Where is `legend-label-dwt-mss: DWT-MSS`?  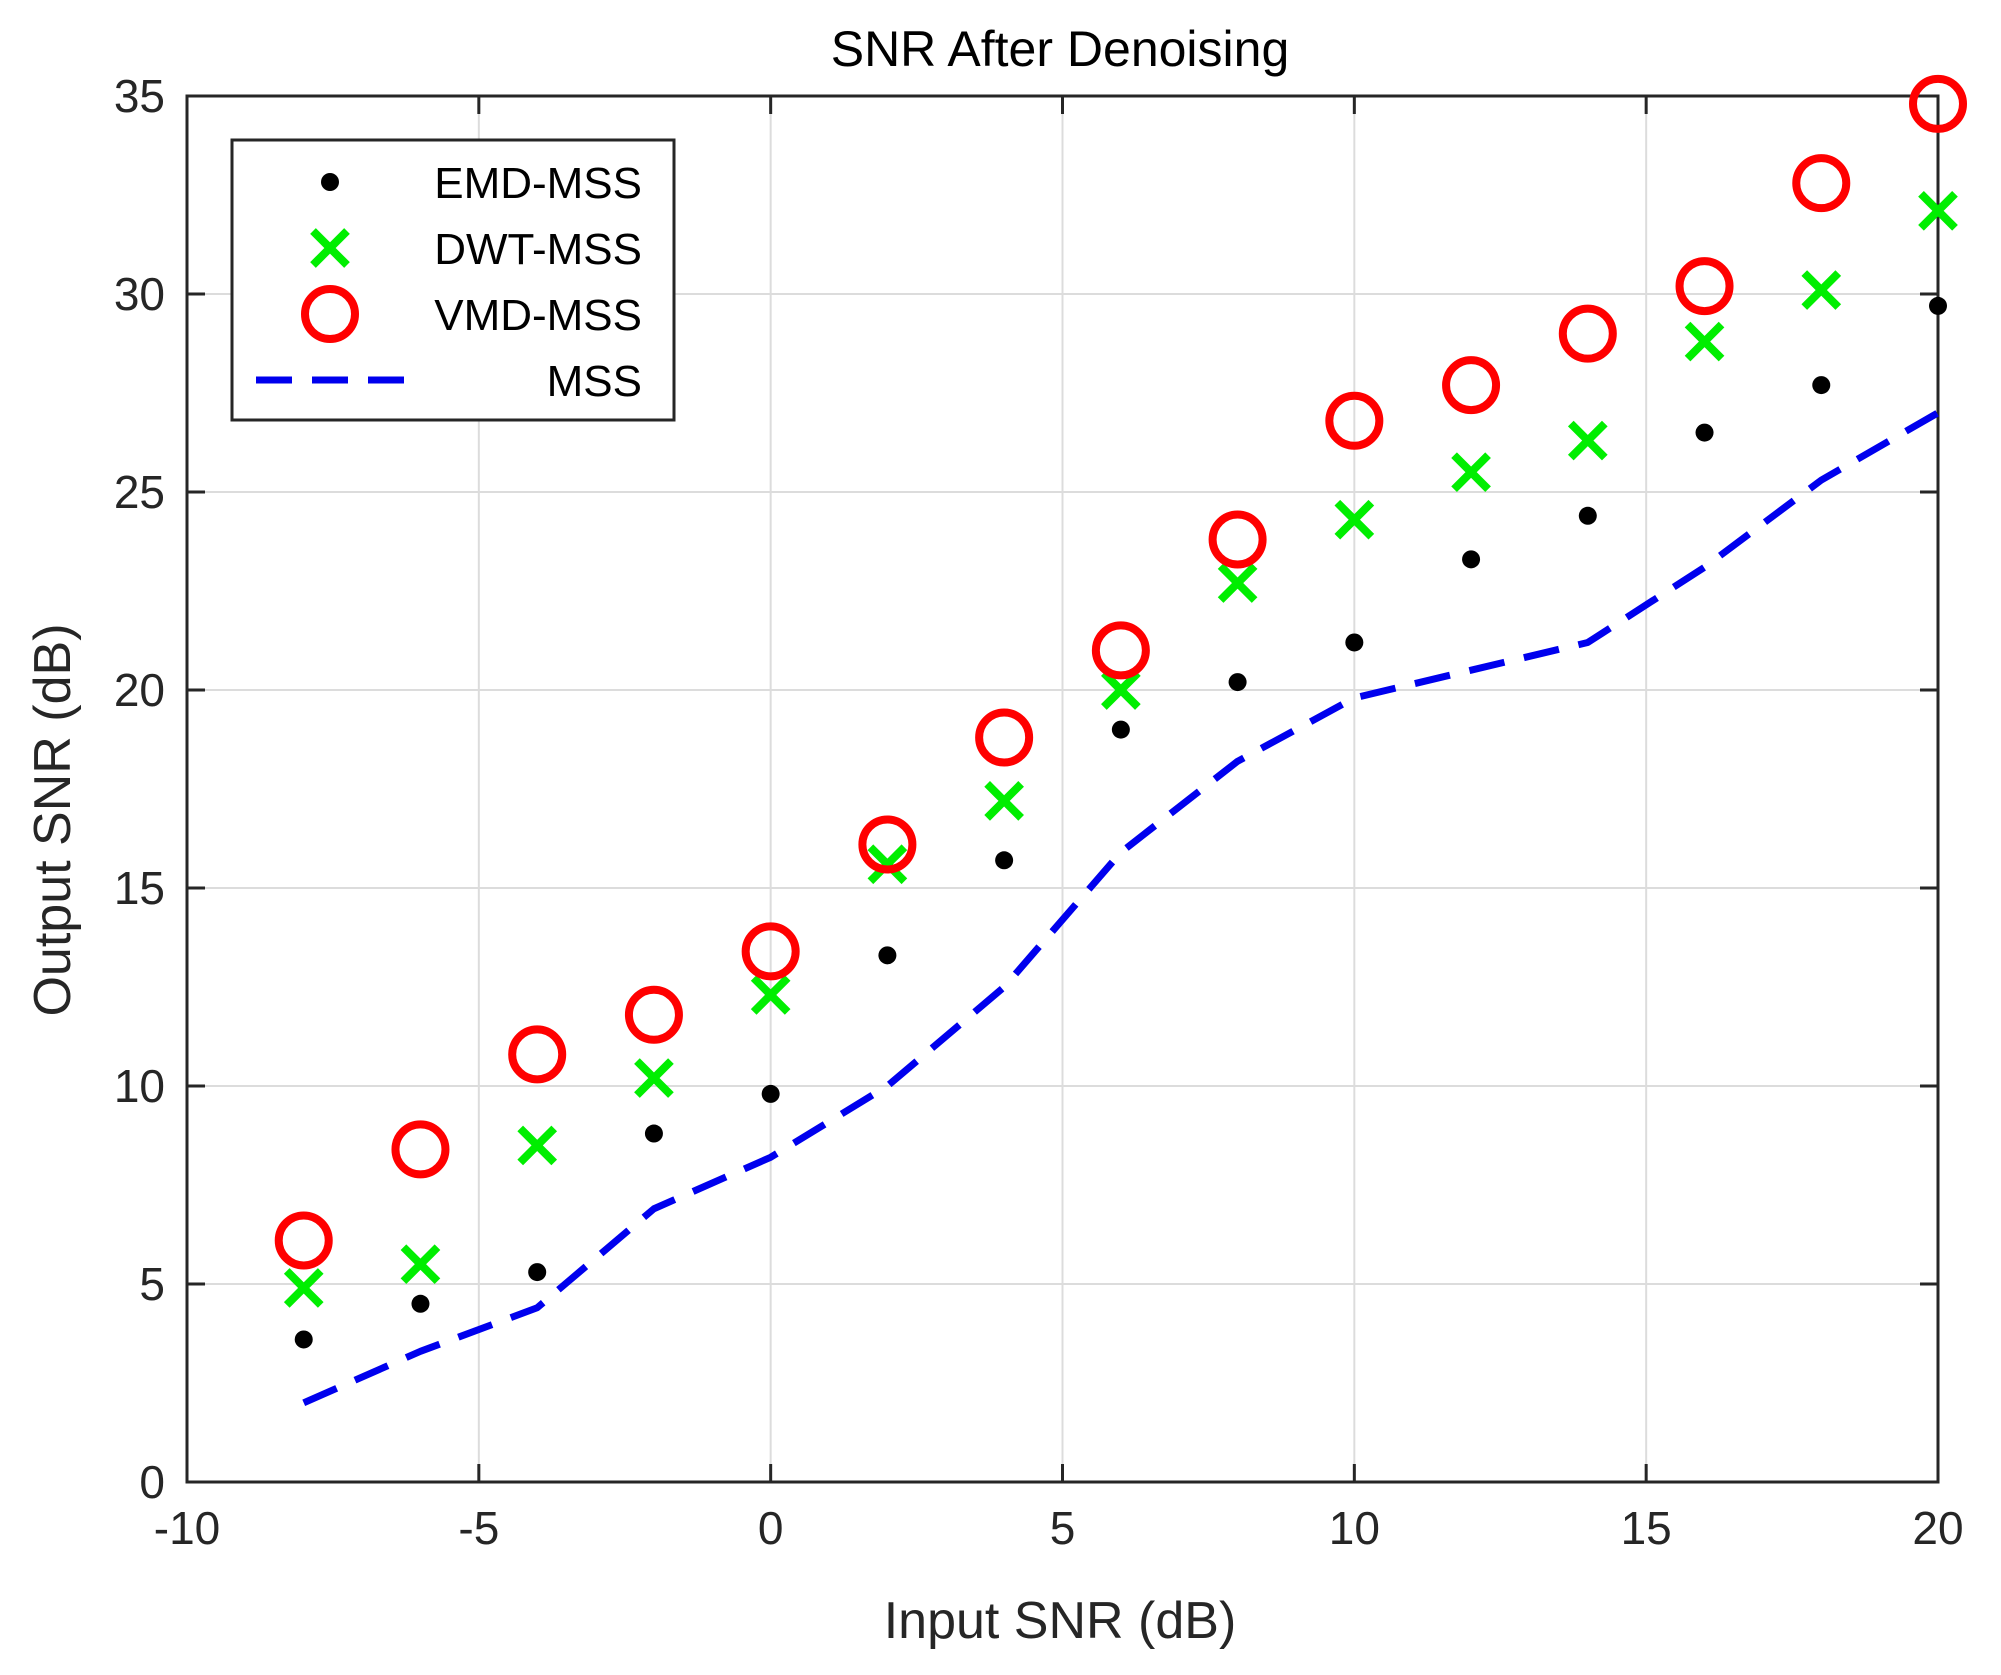
legend-label-dwt-mss: DWT-MSS is located at coordinates (538, 249).